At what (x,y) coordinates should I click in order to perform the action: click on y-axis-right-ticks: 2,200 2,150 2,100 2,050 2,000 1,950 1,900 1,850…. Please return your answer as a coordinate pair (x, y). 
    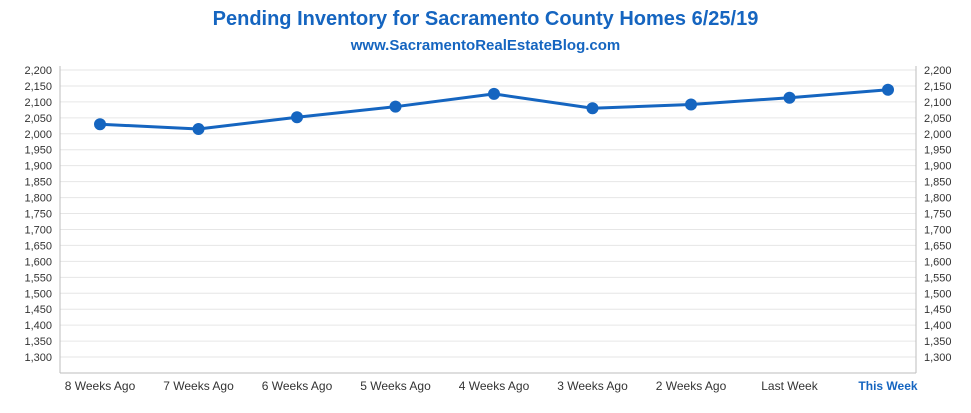
    Looking at the image, I should click on (938, 214).